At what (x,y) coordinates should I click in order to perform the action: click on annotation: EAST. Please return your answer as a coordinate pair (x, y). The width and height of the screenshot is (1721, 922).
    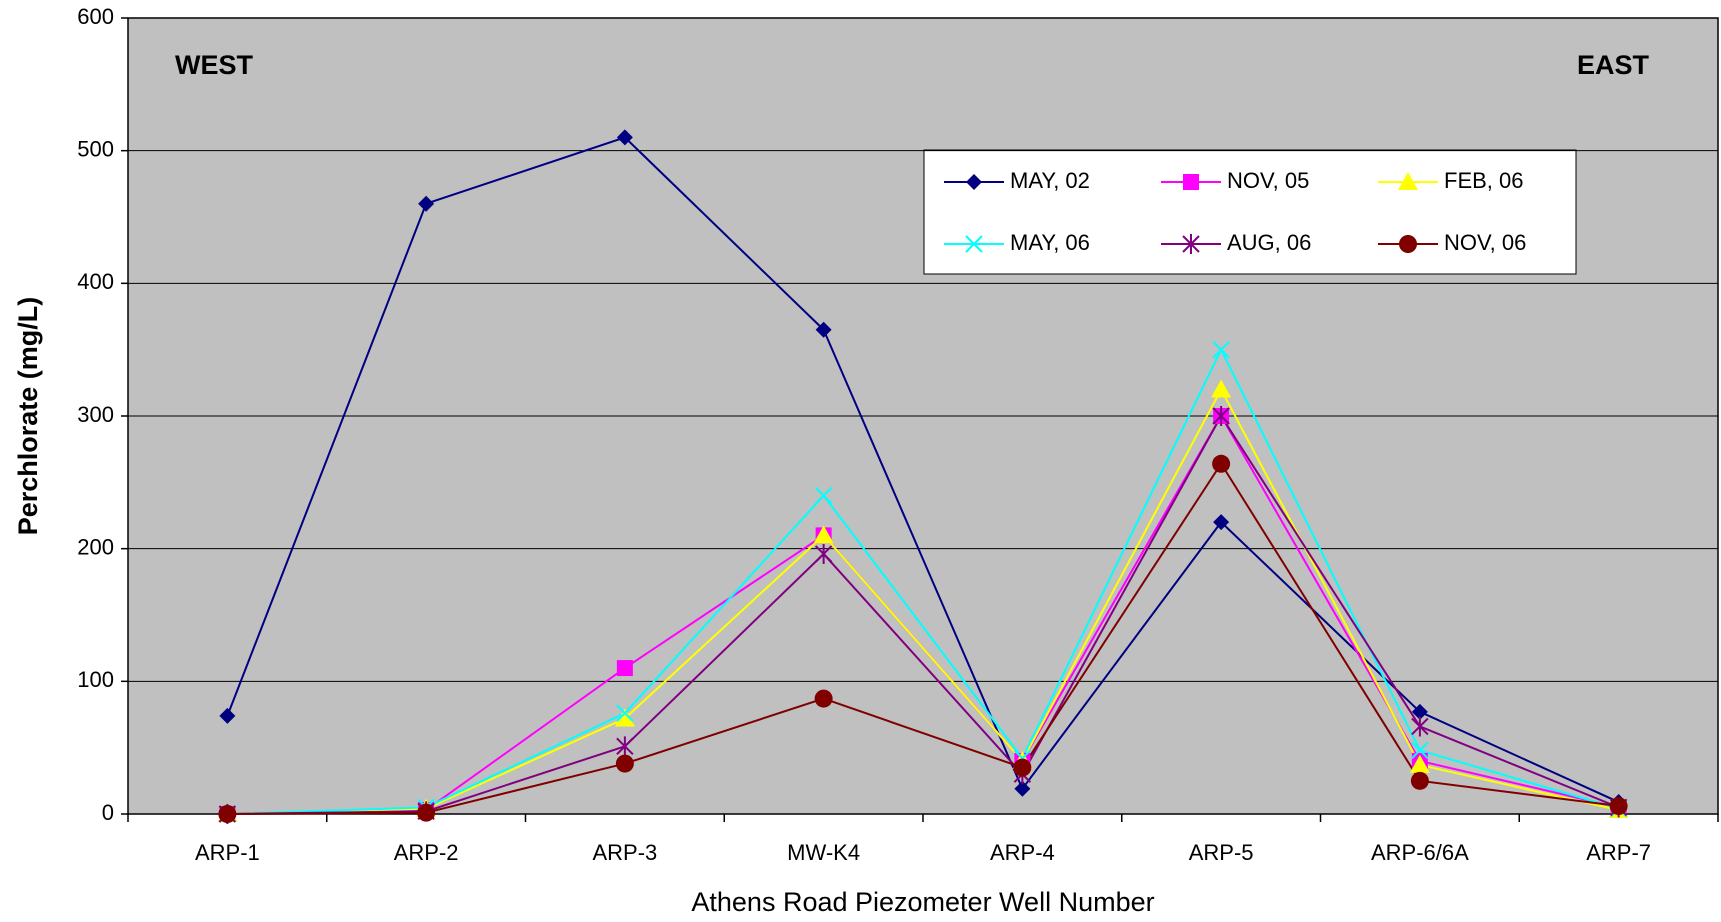
    Looking at the image, I should click on (1613, 65).